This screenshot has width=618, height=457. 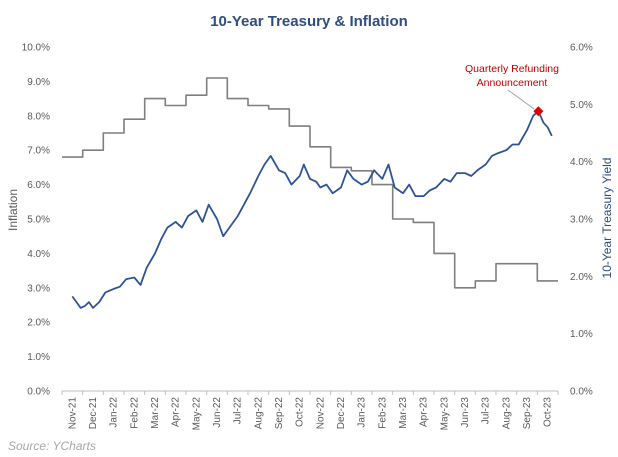 What do you see at coordinates (114, 412) in the screenshot?
I see `x-tick-label: Jan-22` at bounding box center [114, 412].